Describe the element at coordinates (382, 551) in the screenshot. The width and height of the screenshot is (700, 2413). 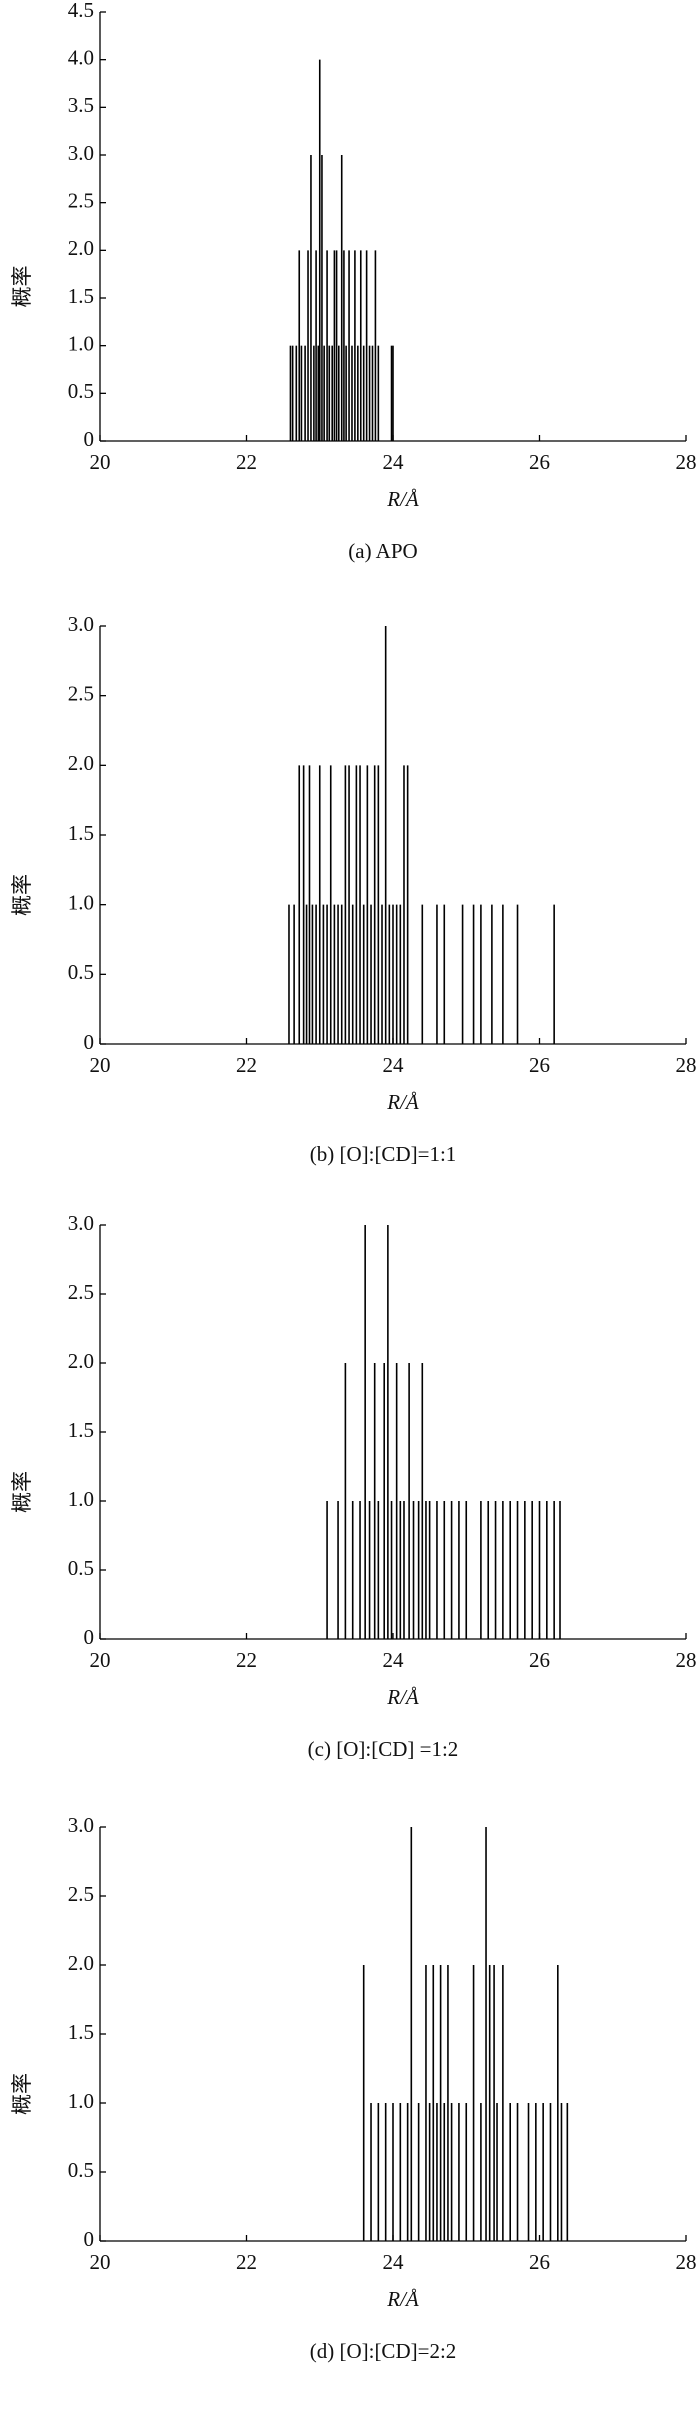
I see `caption: (a) APO` at that location.